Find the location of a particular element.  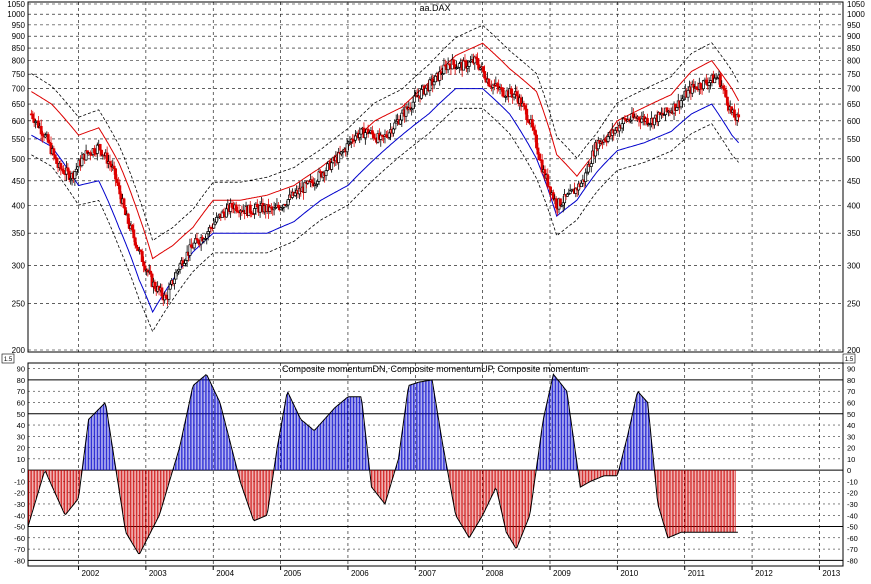

price-tick-label-left: 650 is located at coordinates (19, 104).